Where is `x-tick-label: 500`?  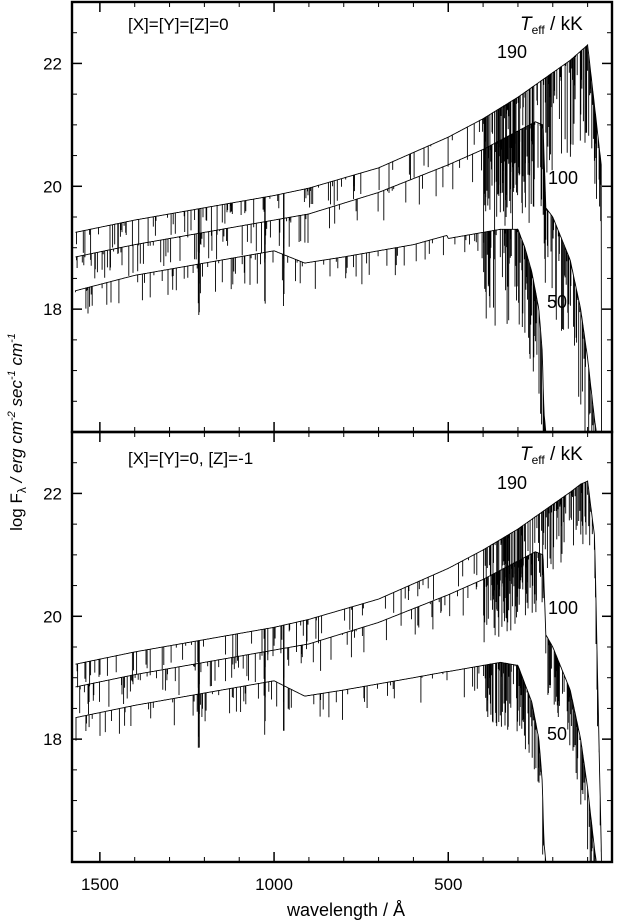
x-tick-label: 500 is located at coordinates (448, 884).